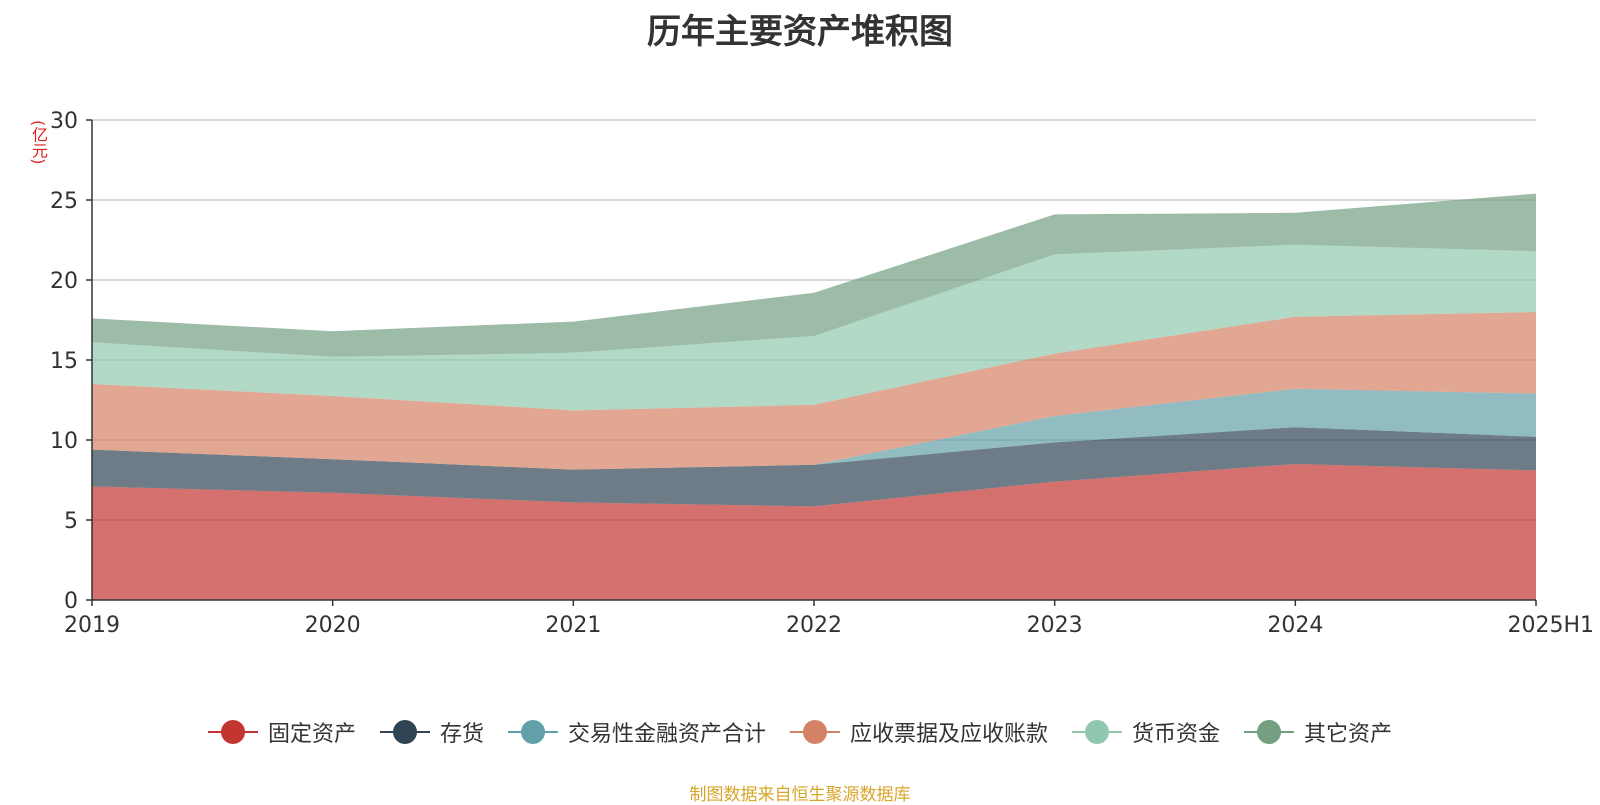  Describe the element at coordinates (64, 361) in the screenshot. I see `y-tick-label-3: 15` at that location.